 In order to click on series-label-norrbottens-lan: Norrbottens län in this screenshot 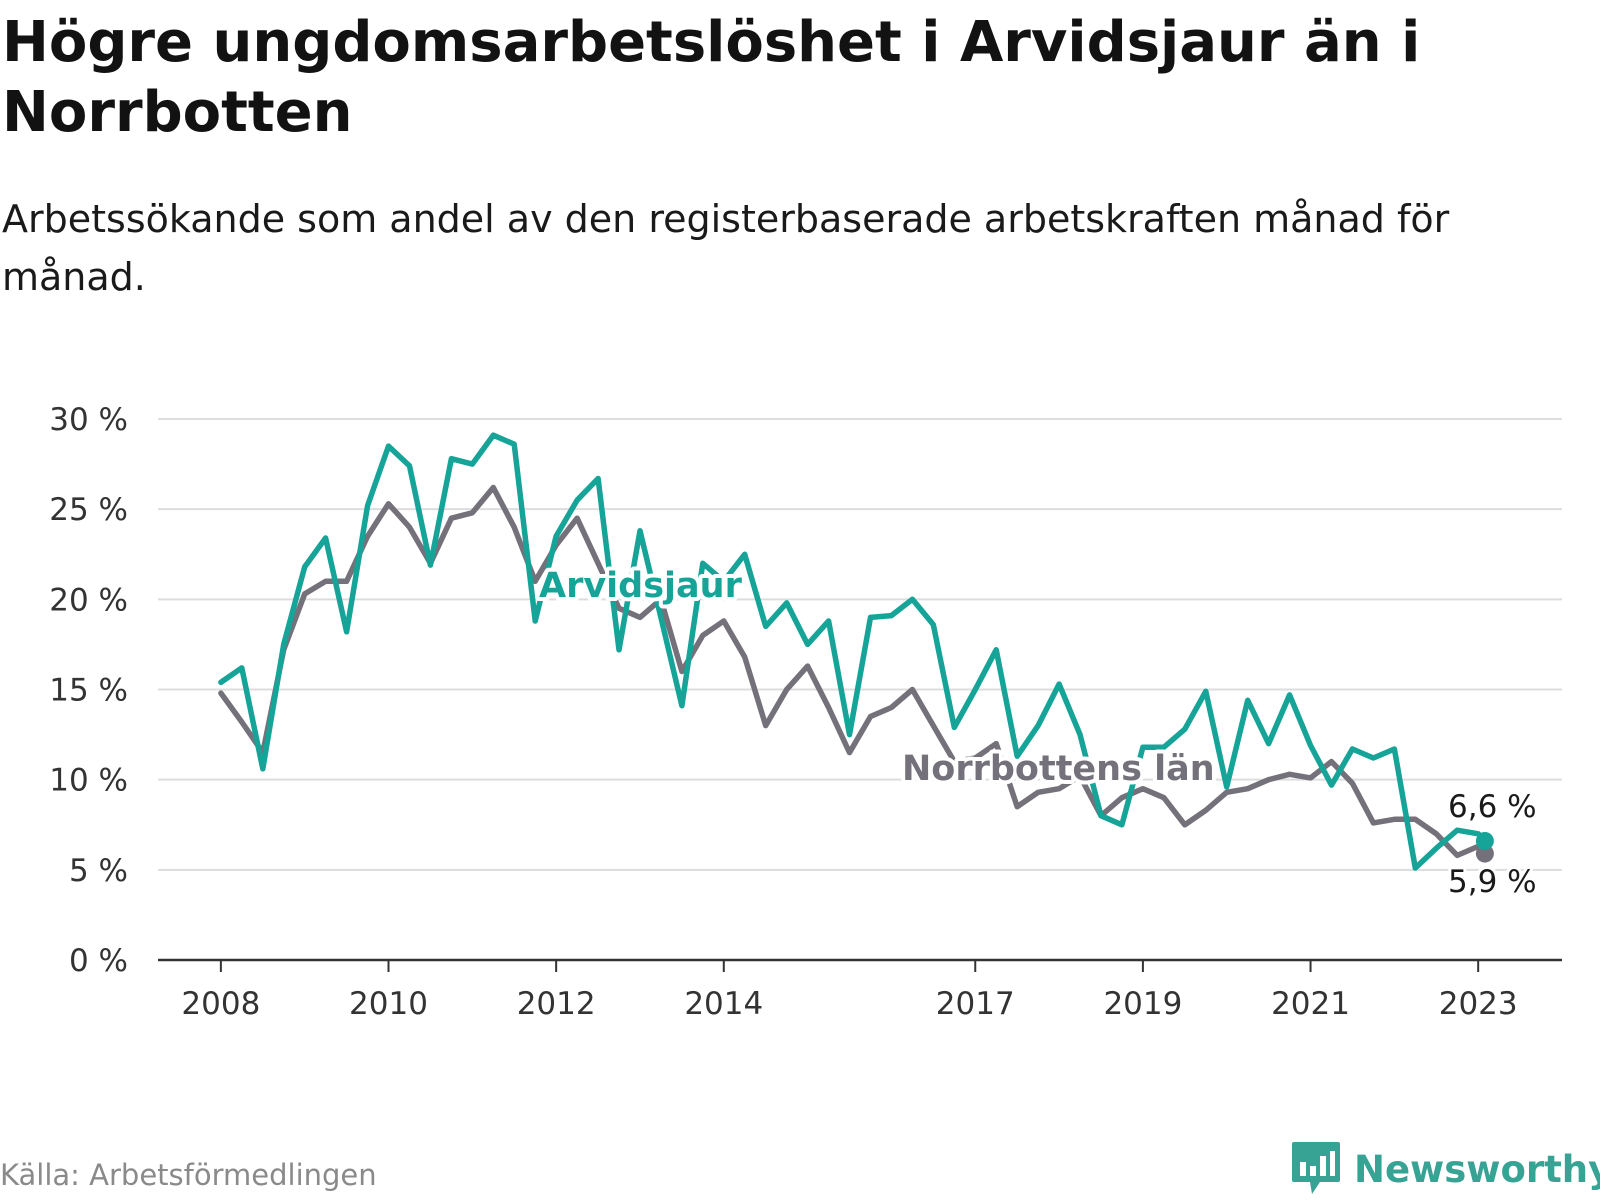, I will do `click(1058, 769)`.